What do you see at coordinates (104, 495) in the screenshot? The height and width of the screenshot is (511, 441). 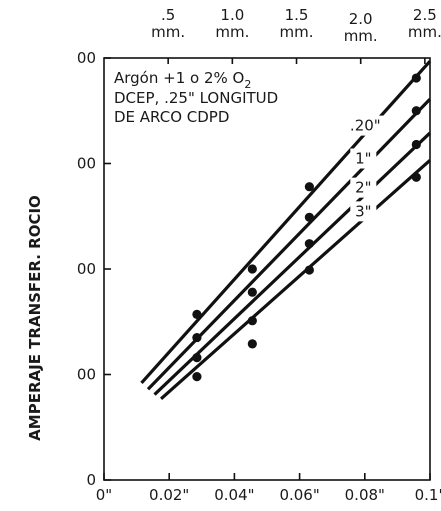 I see `x-tick-label: 0"` at bounding box center [104, 495].